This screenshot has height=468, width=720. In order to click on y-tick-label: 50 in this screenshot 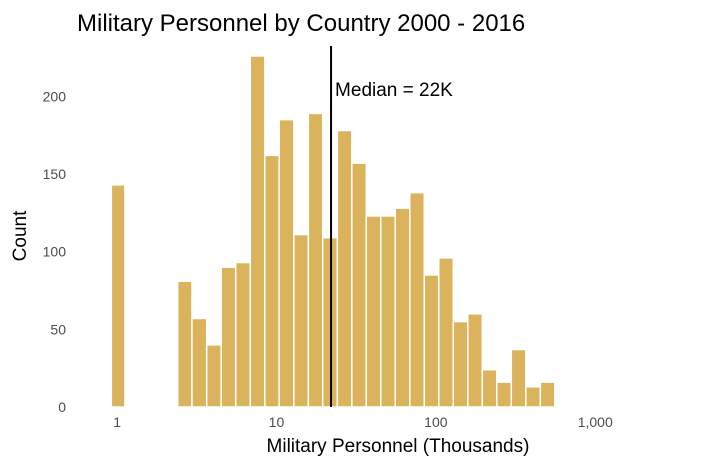, I will do `click(58, 329)`.